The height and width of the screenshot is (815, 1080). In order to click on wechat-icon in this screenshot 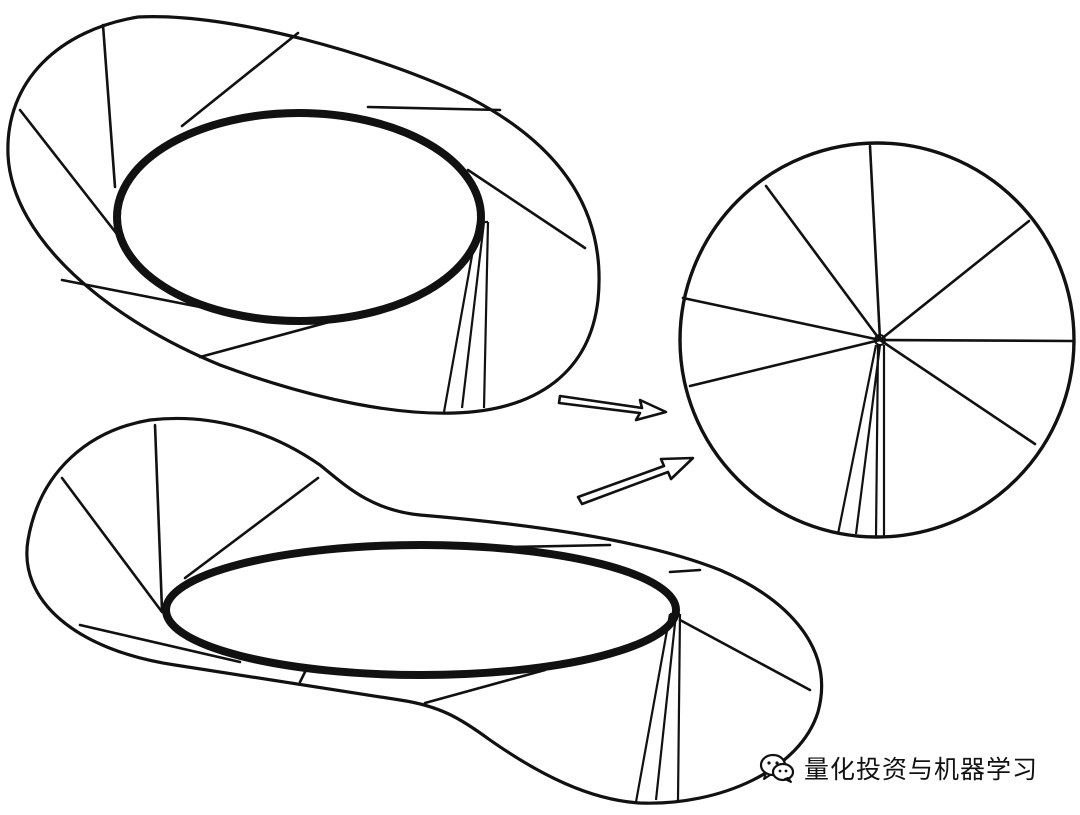, I will do `click(777, 768)`.